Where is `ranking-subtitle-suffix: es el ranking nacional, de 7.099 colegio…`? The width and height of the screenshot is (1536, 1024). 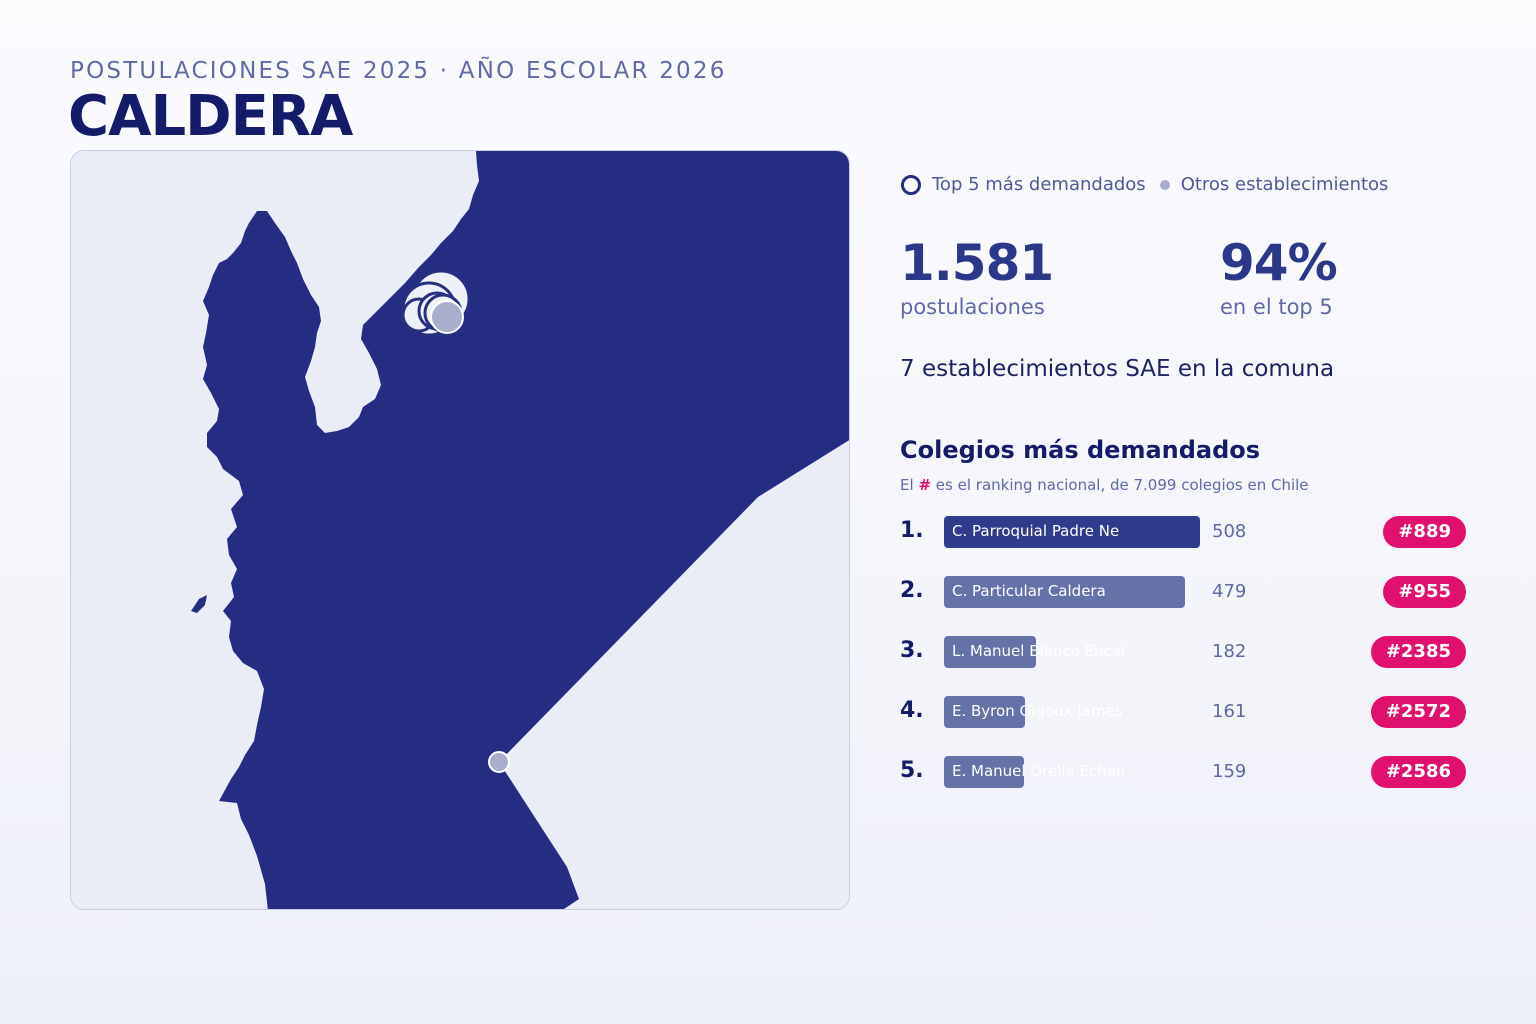 ranking-subtitle-suffix: es el ranking nacional, de 7.099 colegio… is located at coordinates (1122, 485).